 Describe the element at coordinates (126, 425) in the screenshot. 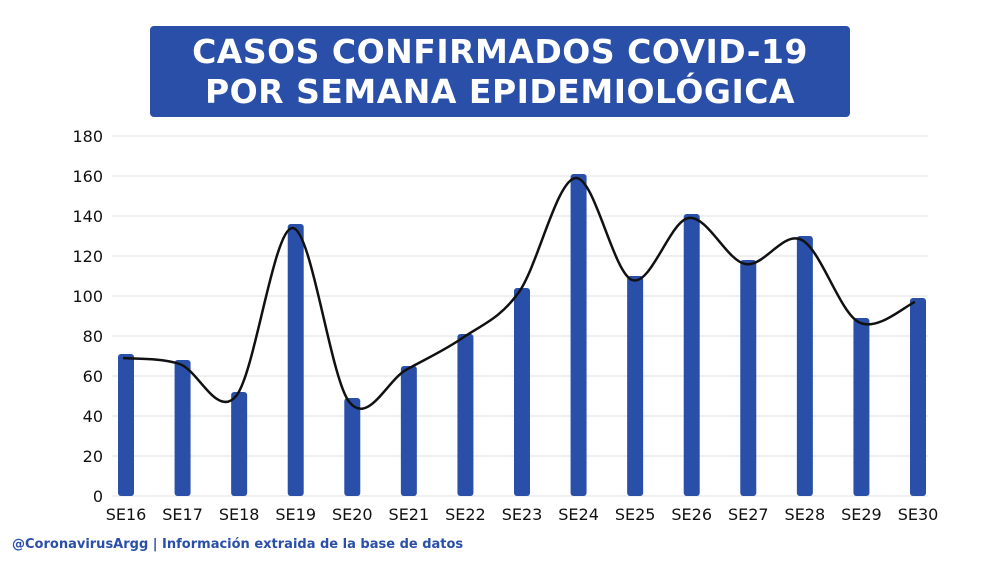

I see `bar-se16` at that location.